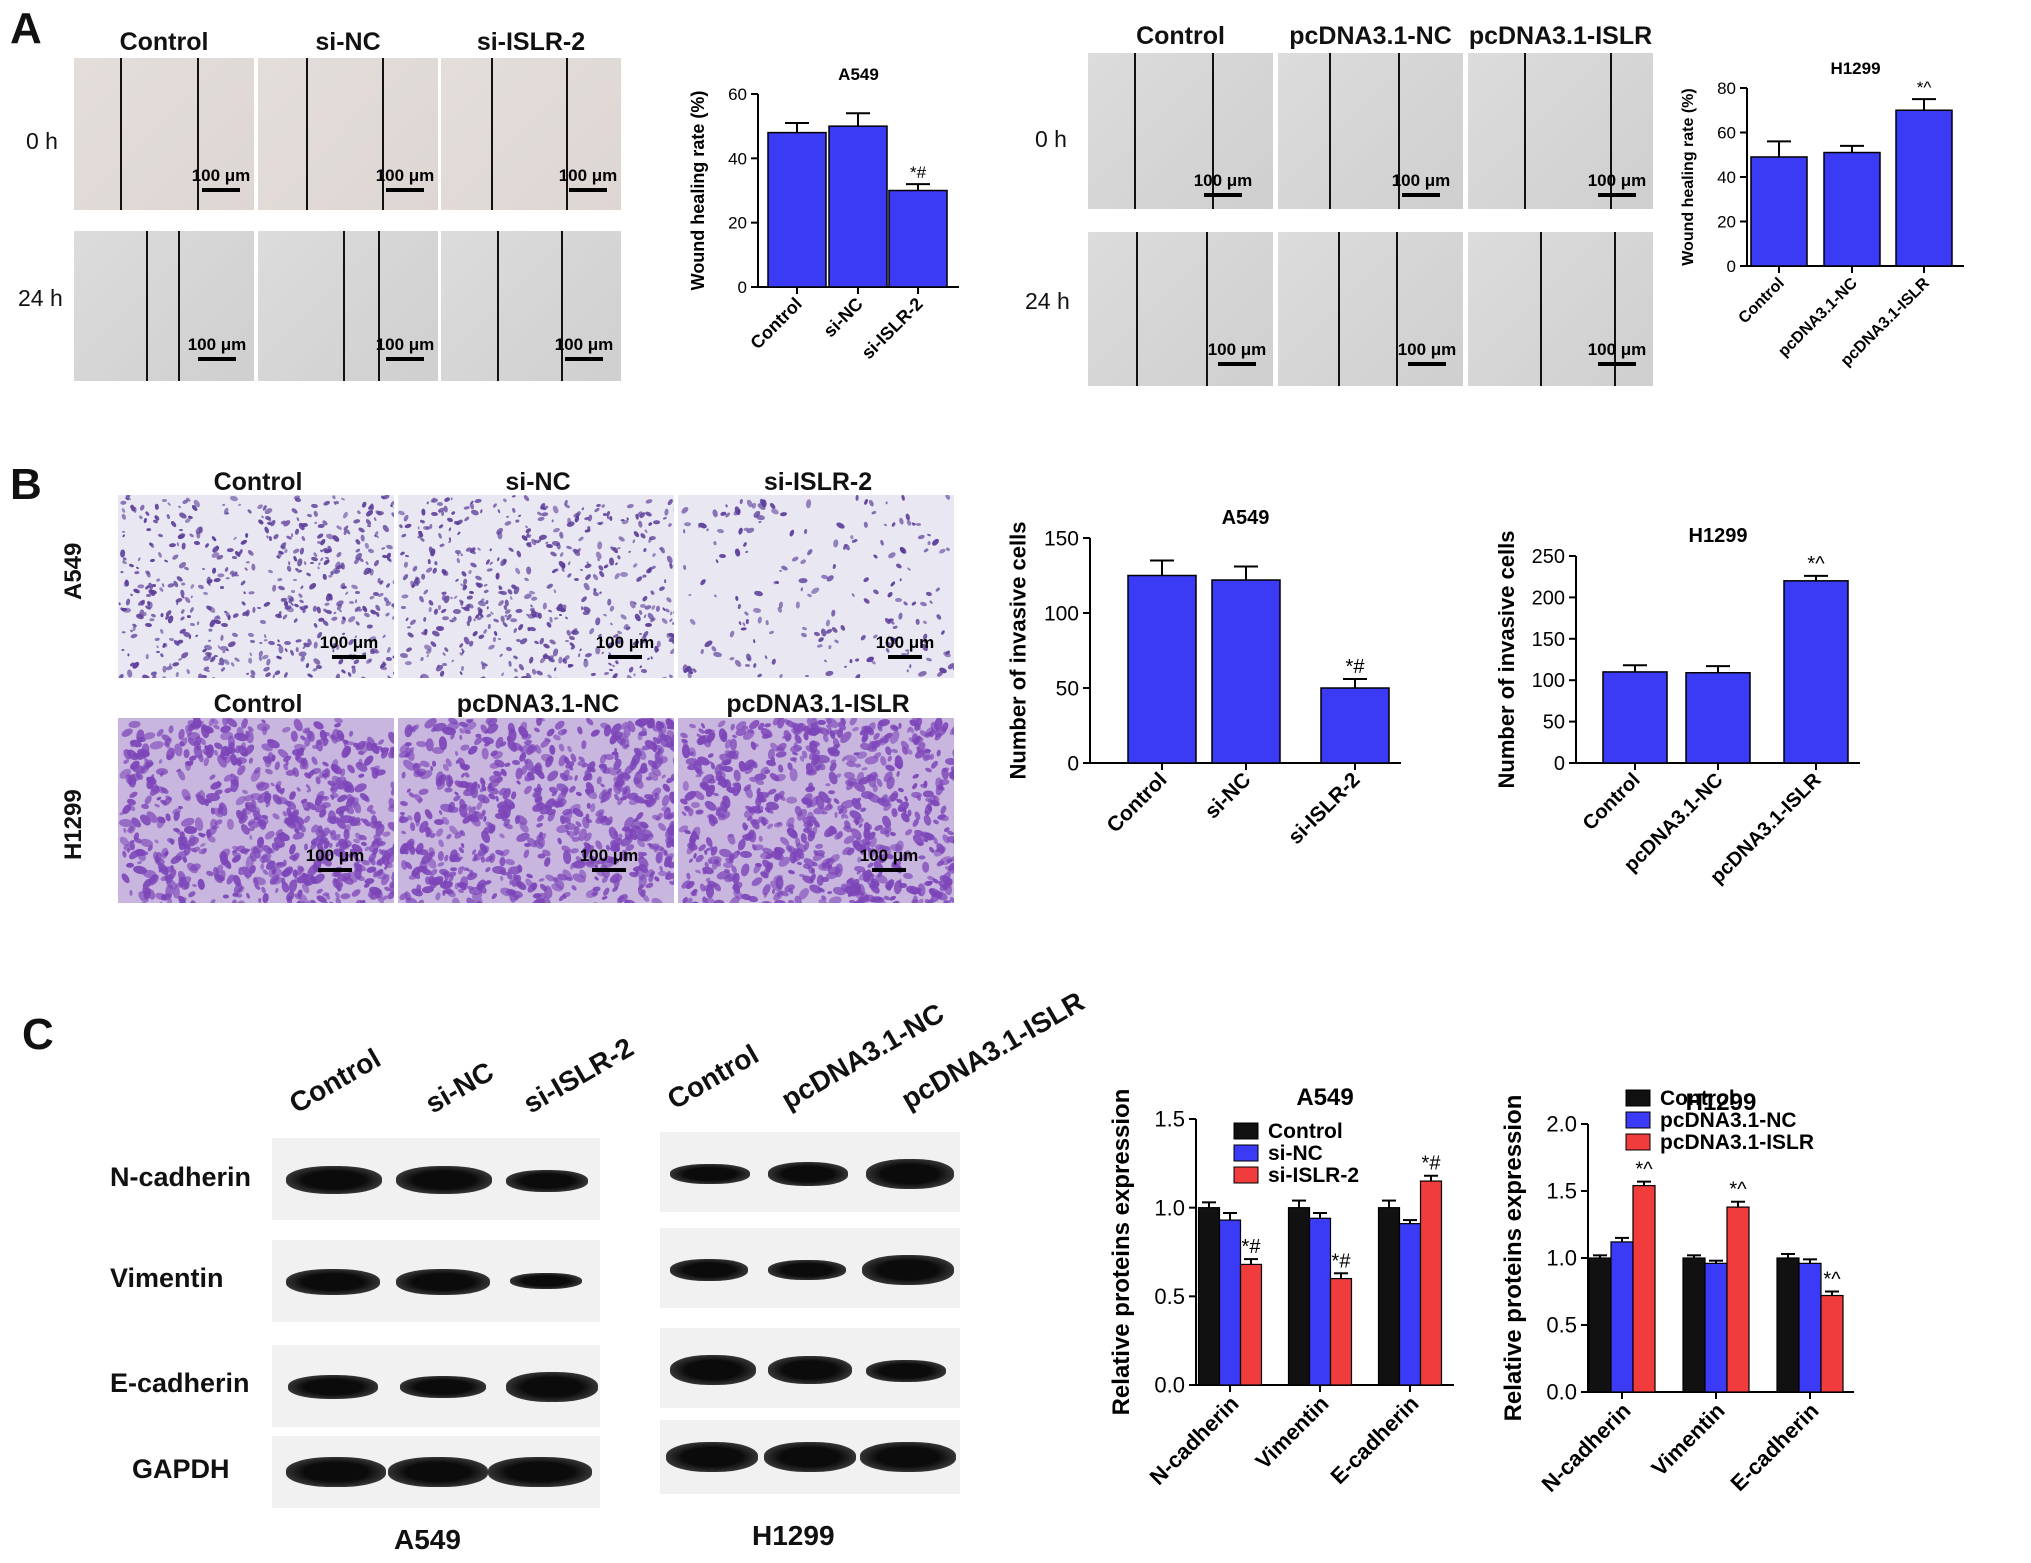 Image resolution: width=2031 pixels, height=1563 pixels. What do you see at coordinates (1047, 301) in the screenshot?
I see `row-label-24h: 24 h` at bounding box center [1047, 301].